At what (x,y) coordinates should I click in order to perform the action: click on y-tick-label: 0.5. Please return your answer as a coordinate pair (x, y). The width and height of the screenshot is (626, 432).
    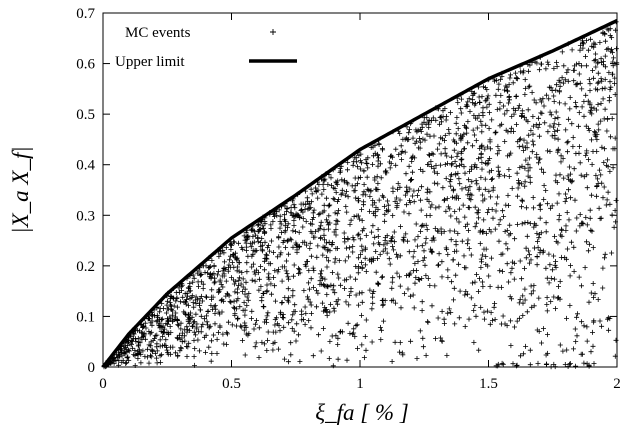
    Looking at the image, I should click on (85, 115).